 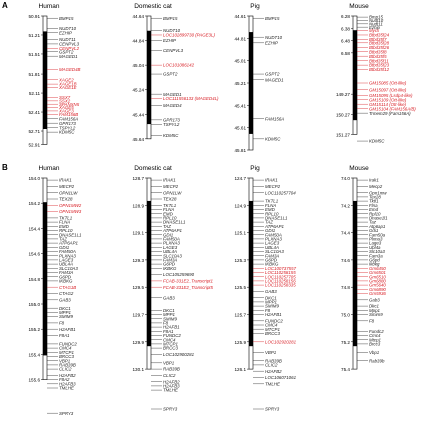 What do you see at coordinates (66, 18) in the screenshot?
I see `gene-label-p0c0-0: BMP15` at bounding box center [66, 18].